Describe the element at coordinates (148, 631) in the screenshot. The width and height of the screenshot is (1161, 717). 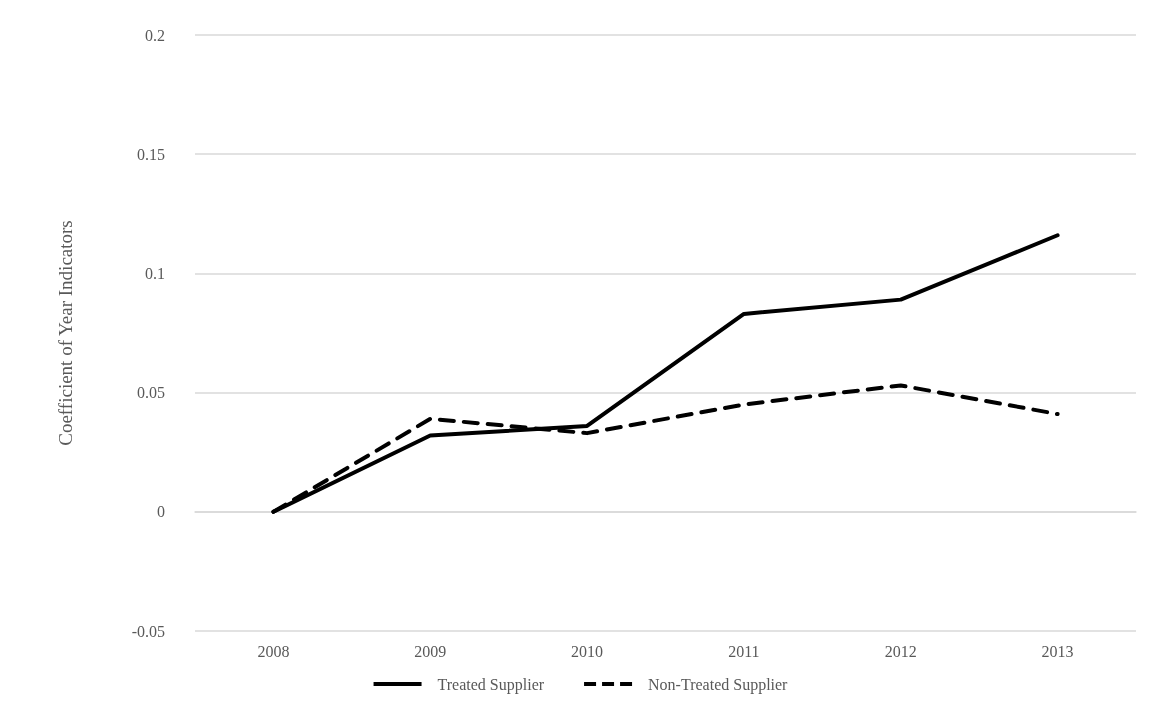
I see `y-tick-label: -0.05` at that location.